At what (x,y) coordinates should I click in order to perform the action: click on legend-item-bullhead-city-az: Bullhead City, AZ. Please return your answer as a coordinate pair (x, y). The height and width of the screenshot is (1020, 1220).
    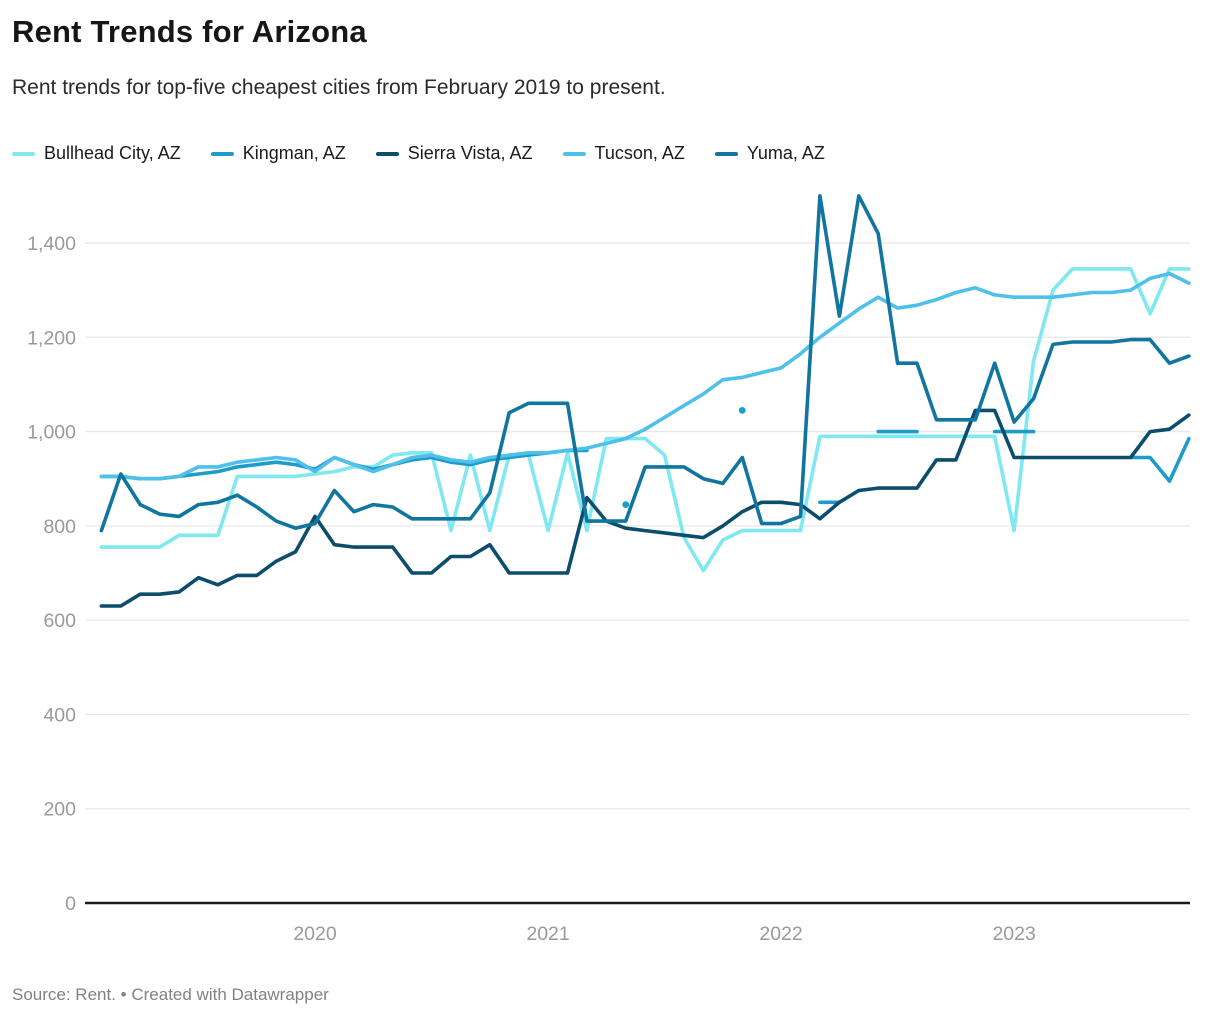
    Looking at the image, I should click on (96, 153).